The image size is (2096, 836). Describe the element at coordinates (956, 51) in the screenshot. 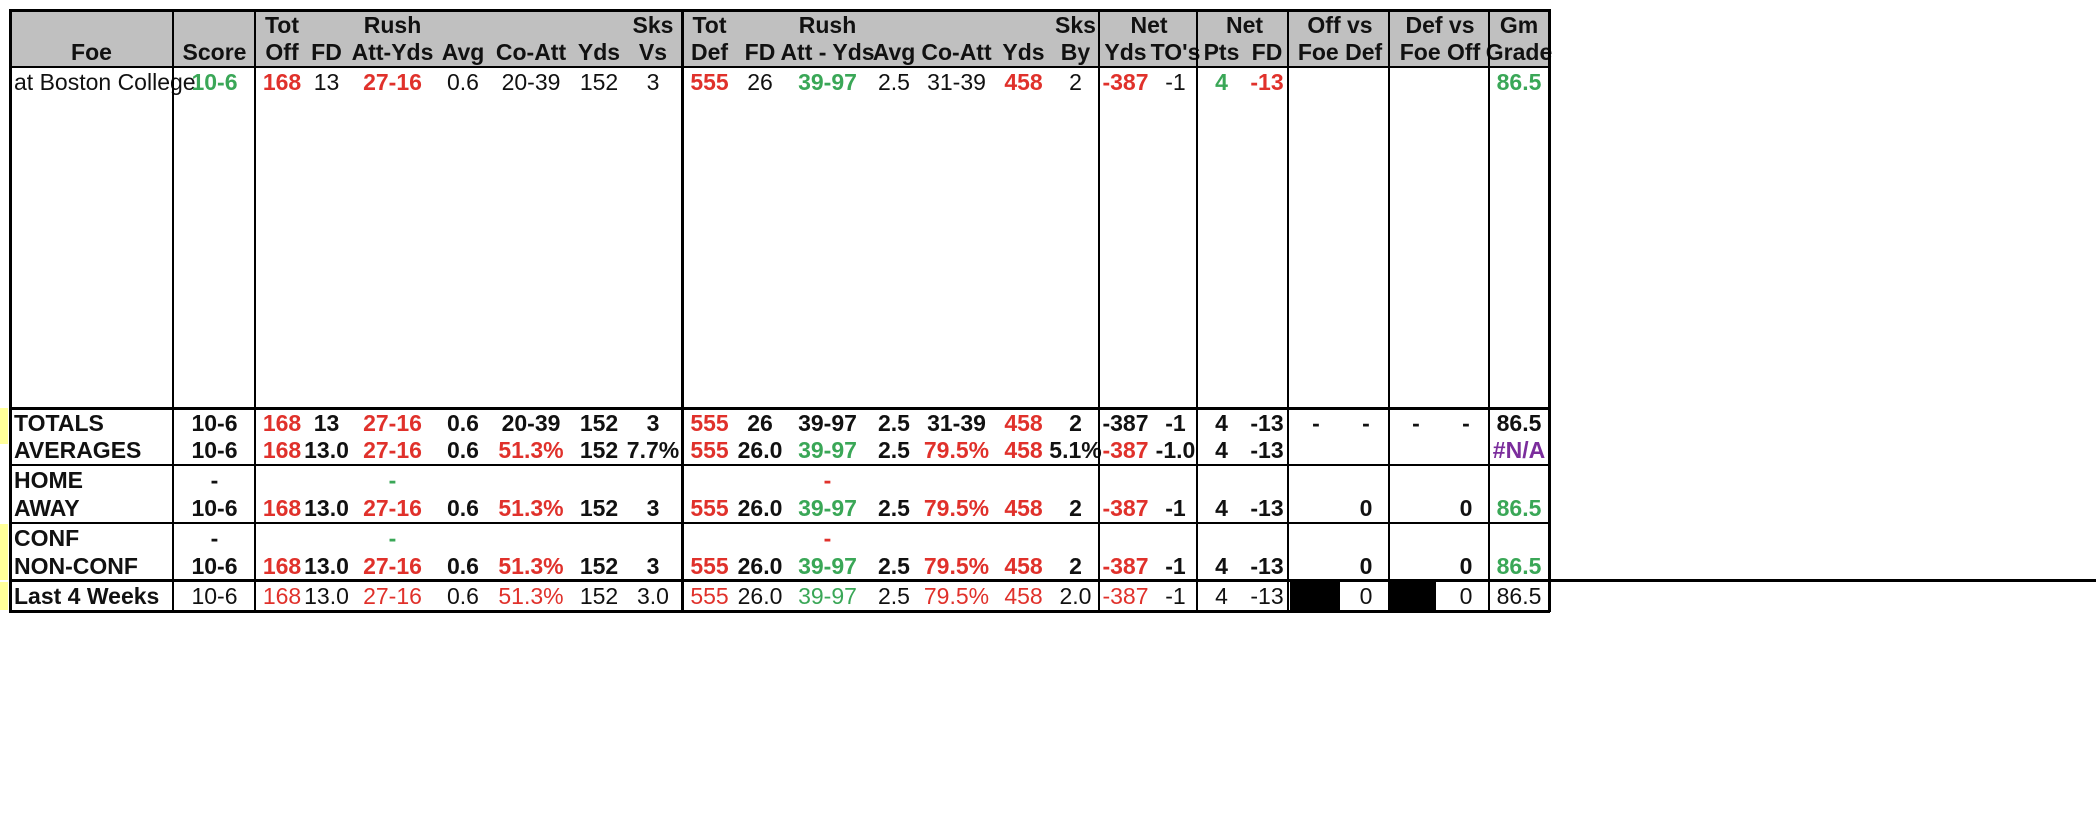

I see `column-header: Co-Att` at that location.